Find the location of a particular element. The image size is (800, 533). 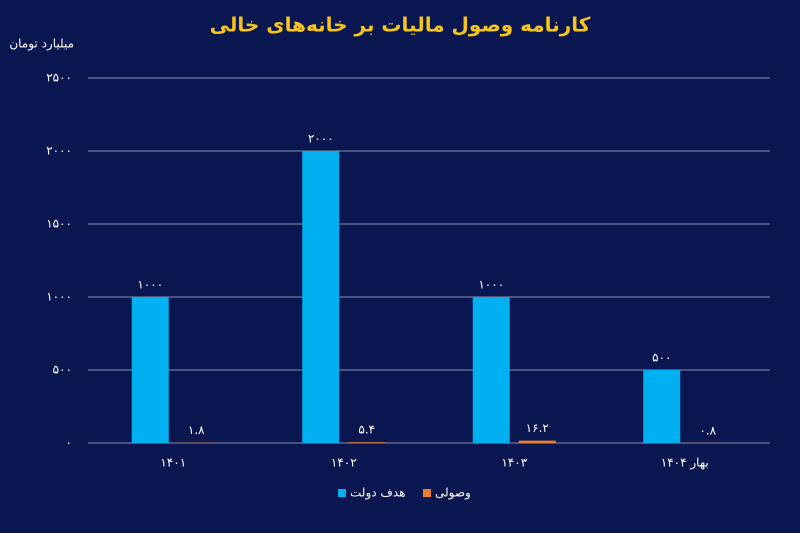

y-tick-label: ۱۵۰۰ is located at coordinates (59, 224).